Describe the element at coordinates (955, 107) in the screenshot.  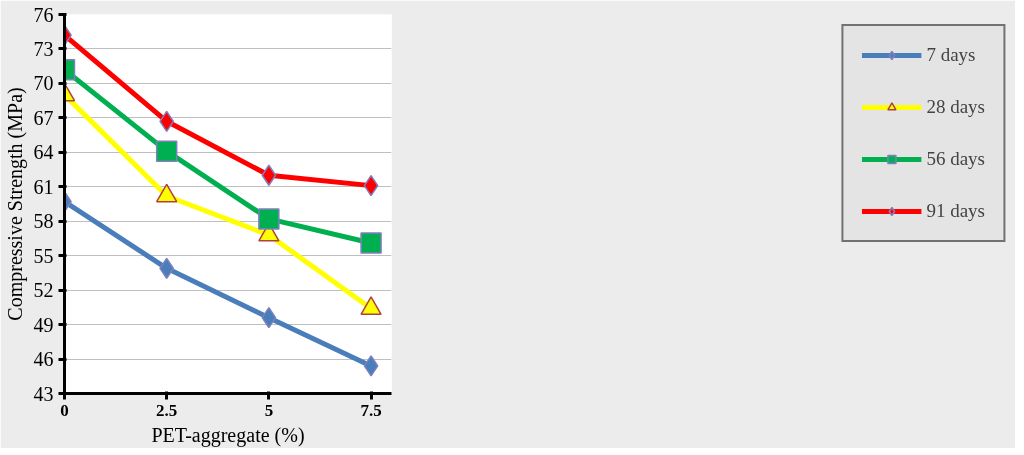
I see `legend-label: 28 days` at that location.